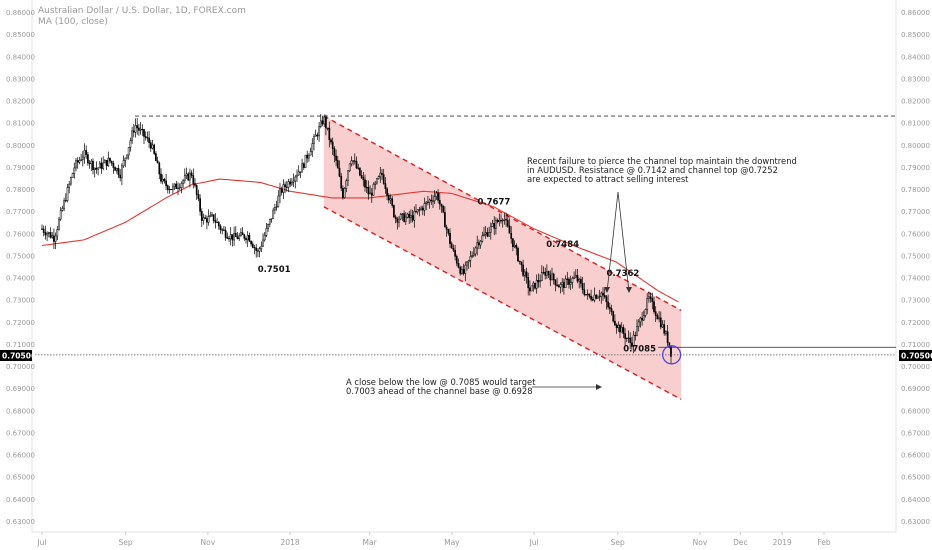 The image size is (932, 550). Describe the element at coordinates (20, 323) in the screenshot. I see `y-tick-label: 0.72000` at that location.